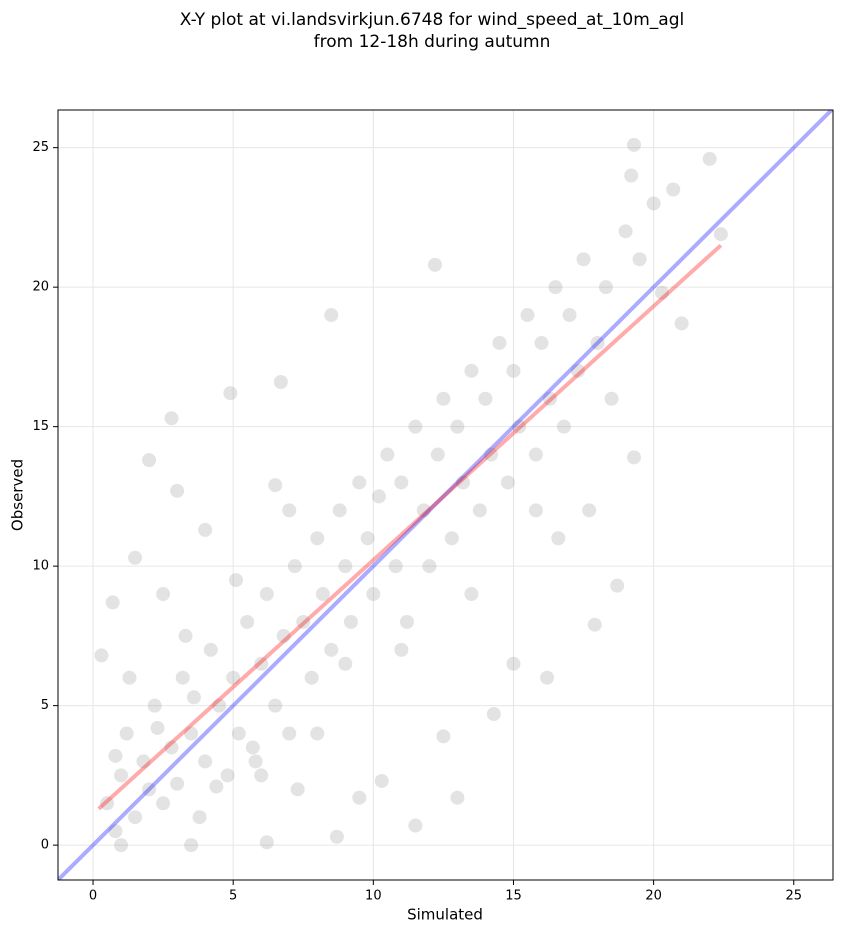 The height and width of the screenshot is (934, 843). What do you see at coordinates (233, 896) in the screenshot?
I see `x-tick-label: 5` at bounding box center [233, 896].